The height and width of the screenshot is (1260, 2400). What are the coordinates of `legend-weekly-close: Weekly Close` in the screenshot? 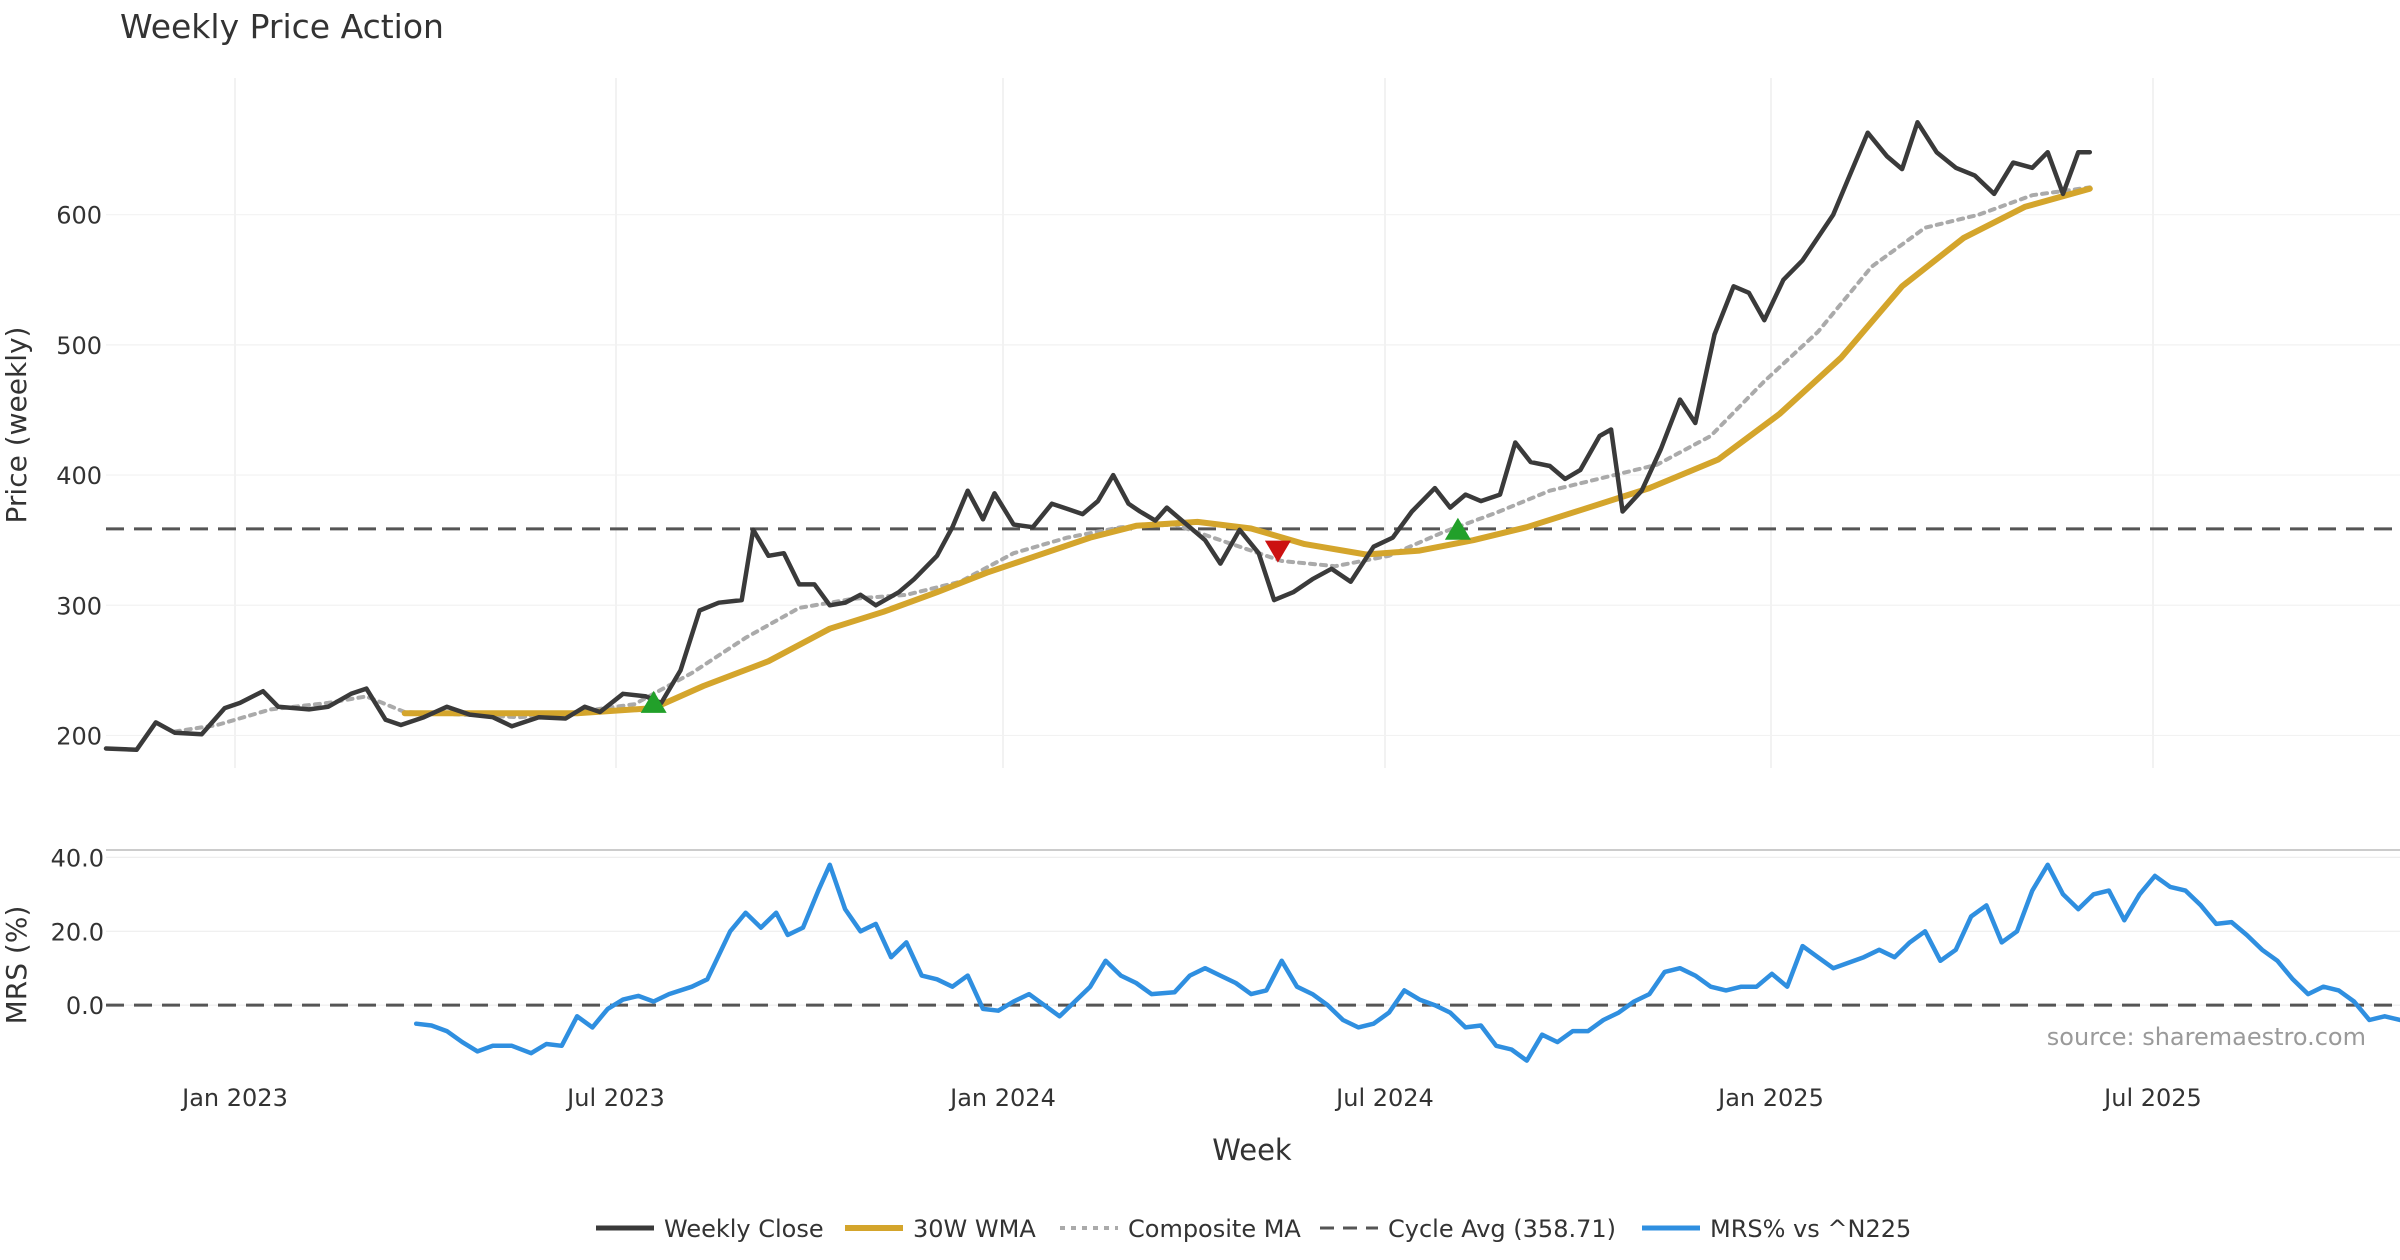 It's located at (710, 1229).